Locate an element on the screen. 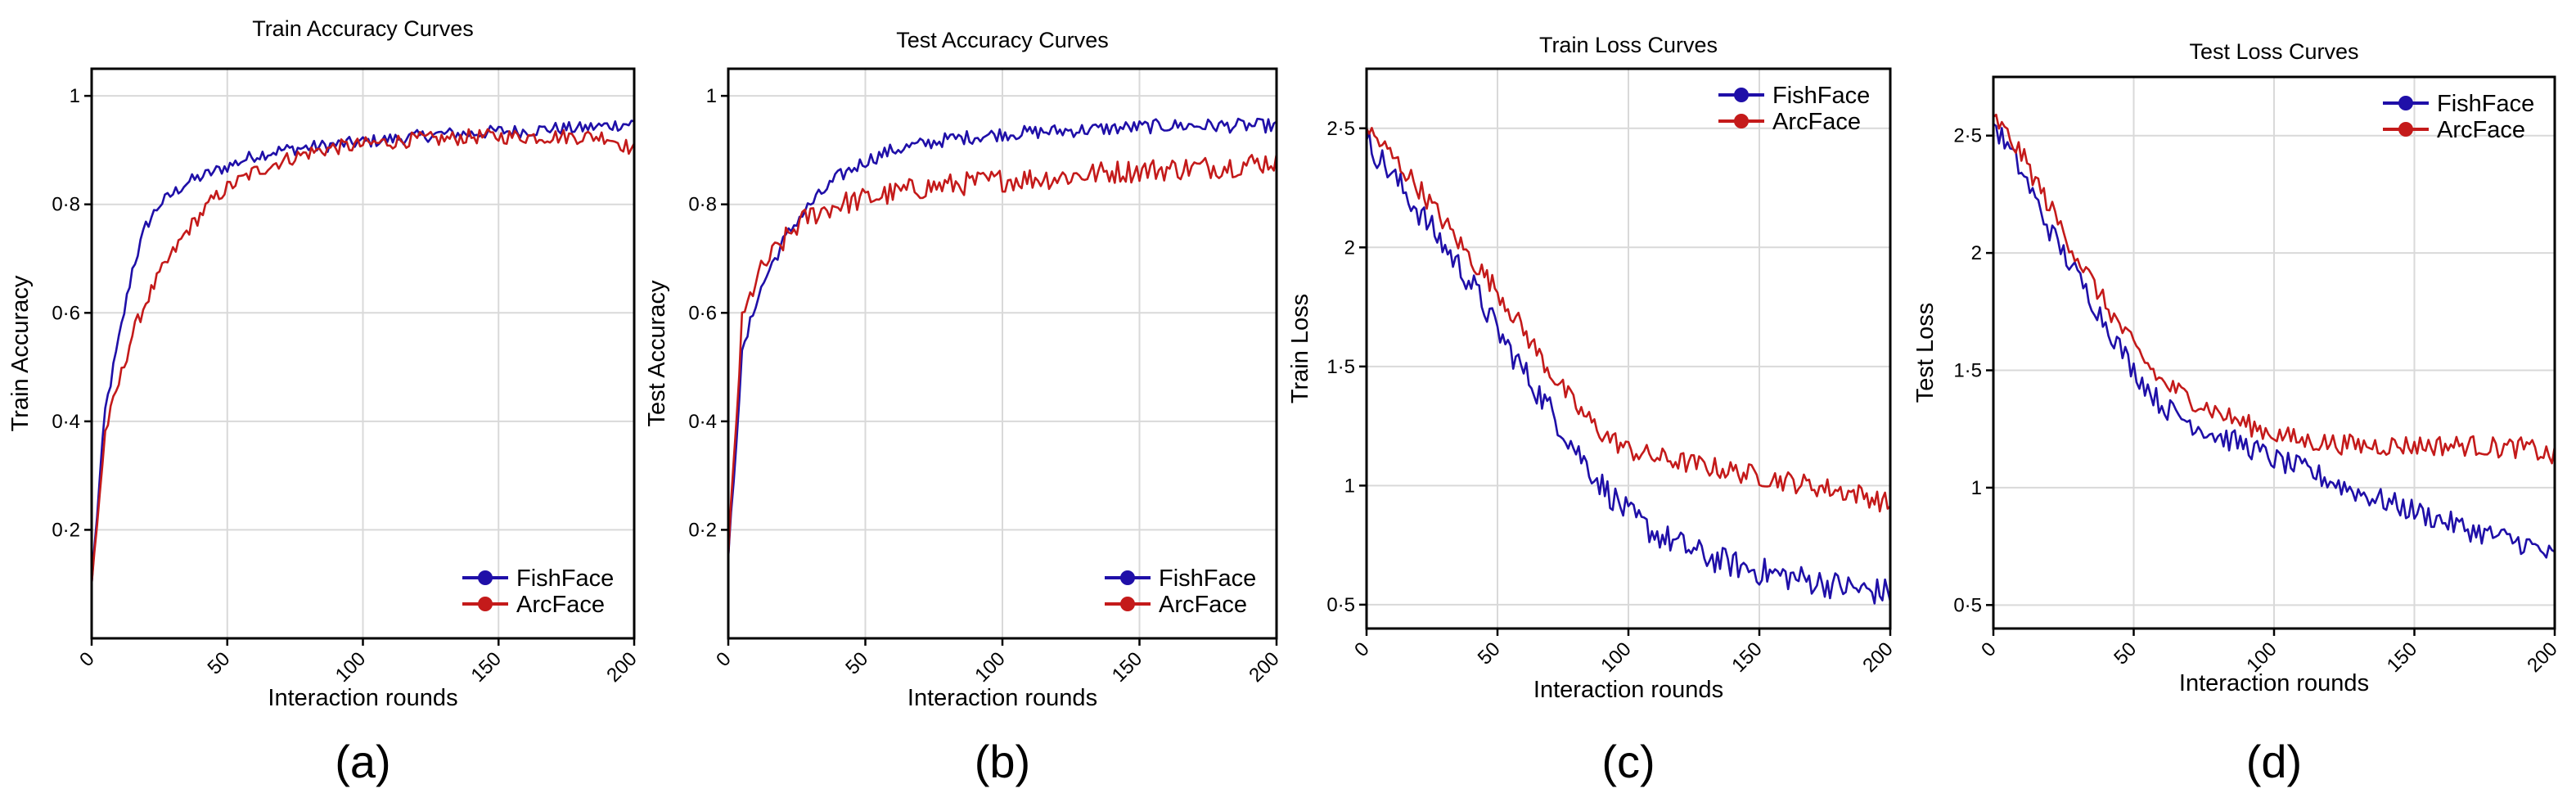  y-axis-label: Train Loss is located at coordinates (1300, 348).